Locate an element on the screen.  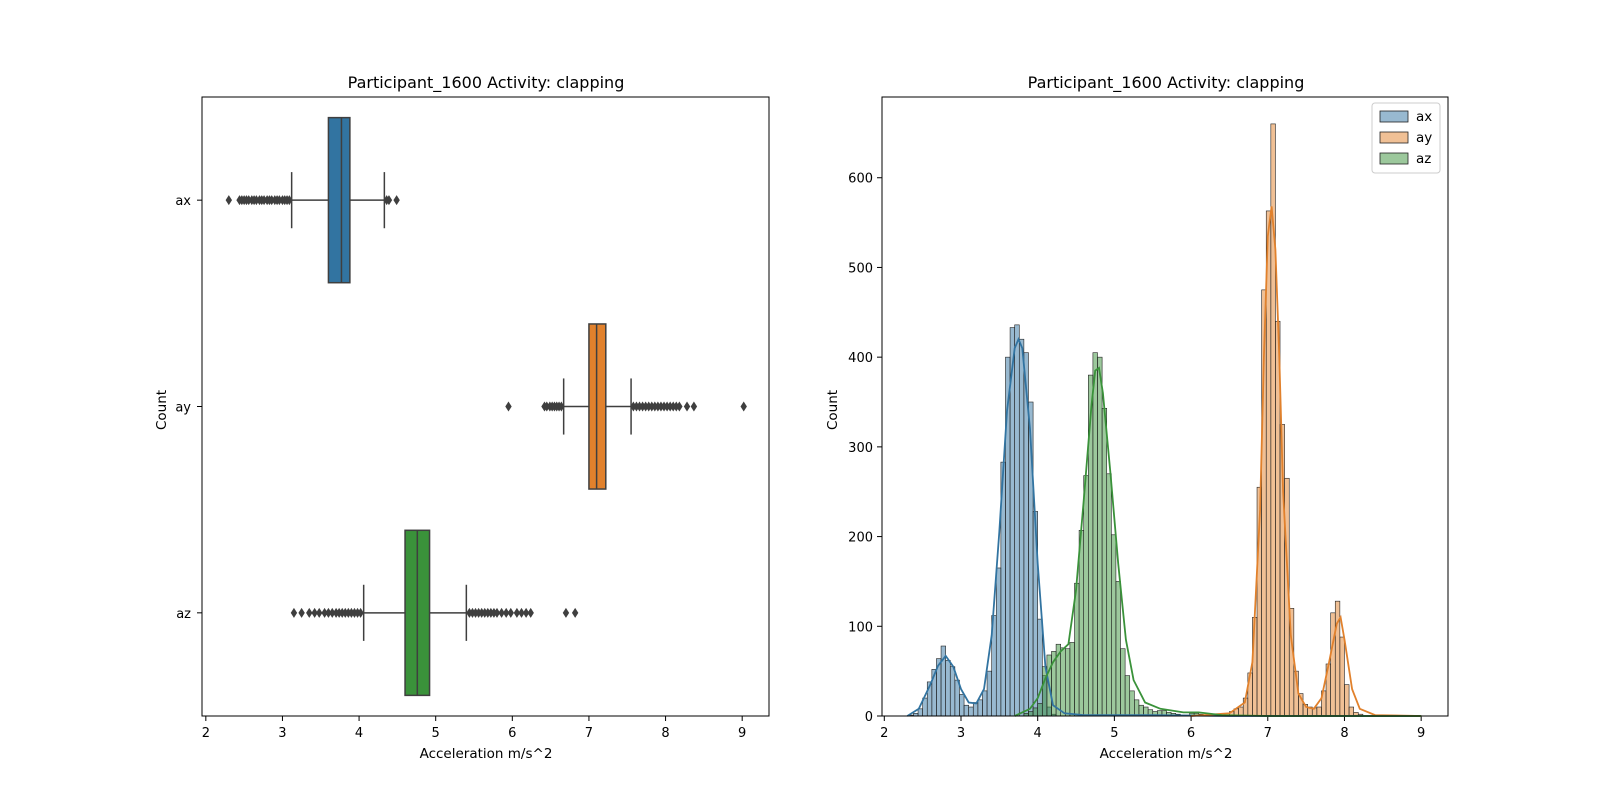
legend-swatch-ay is located at coordinates (1394, 137).